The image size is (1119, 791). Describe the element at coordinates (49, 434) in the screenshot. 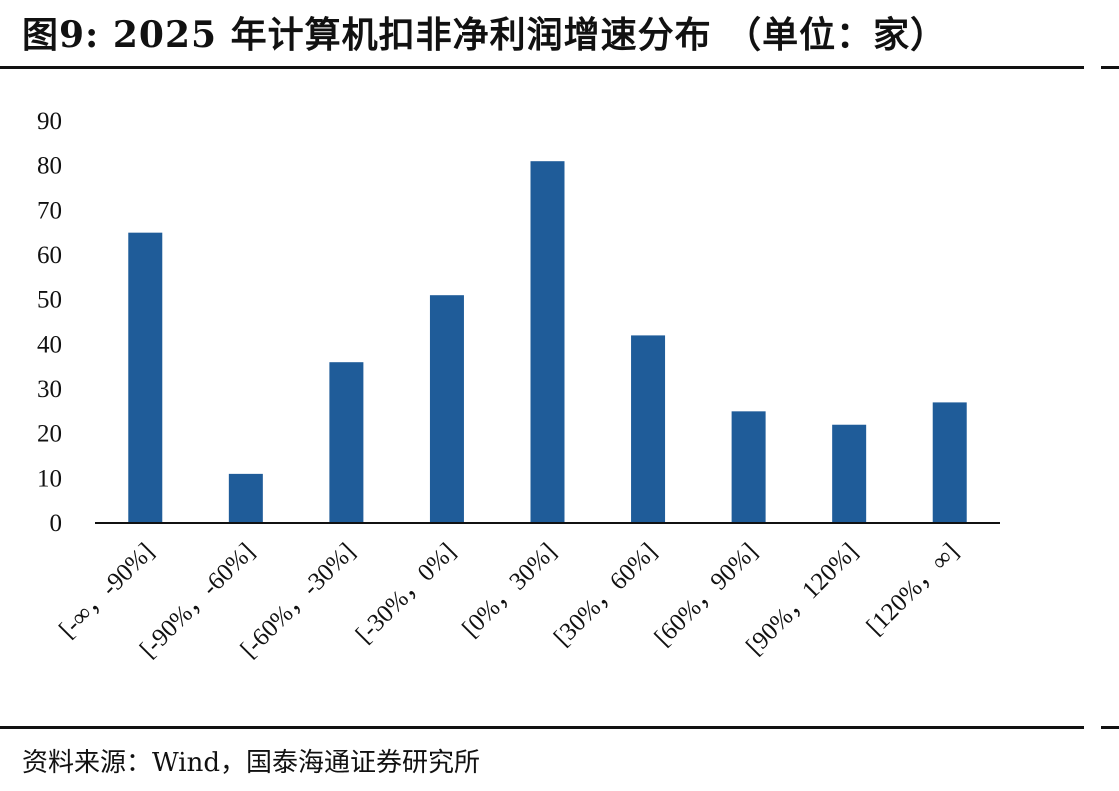

I see `y-tick-label: 20` at that location.